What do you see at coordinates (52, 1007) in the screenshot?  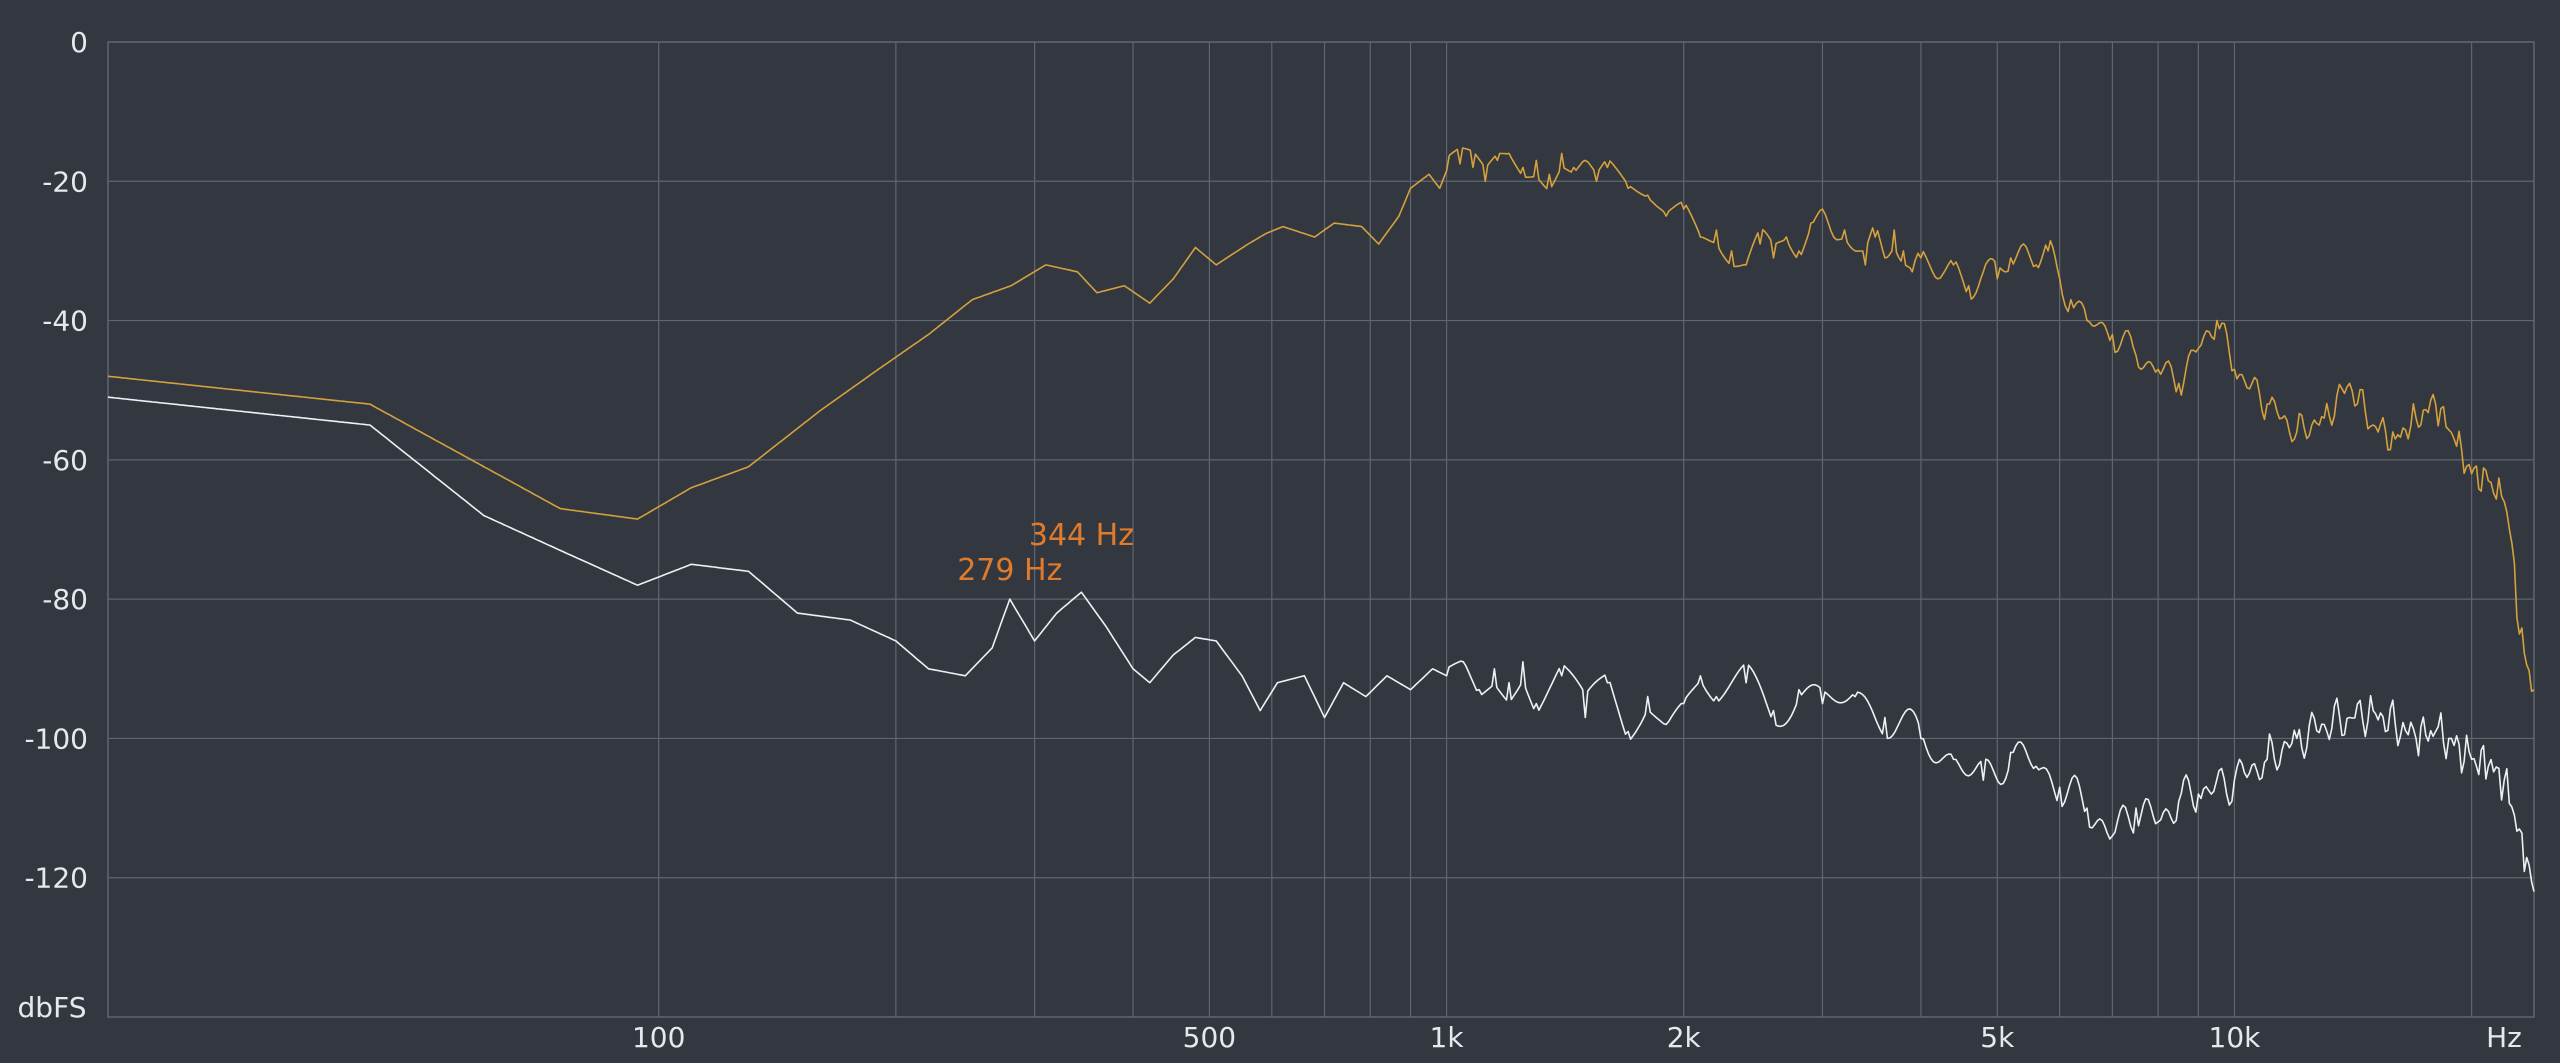 I see `y-axis-unit-label: dbFS` at bounding box center [52, 1007].